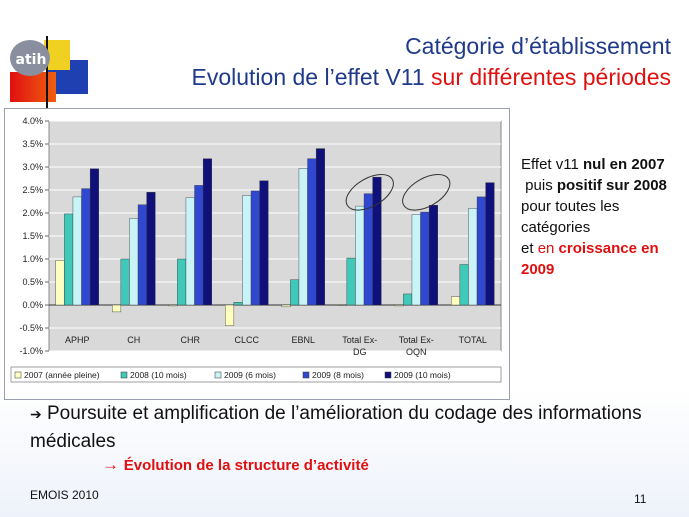 This screenshot has width=689, height=517. I want to click on side-text-1: Effet v11, so click(552, 164).